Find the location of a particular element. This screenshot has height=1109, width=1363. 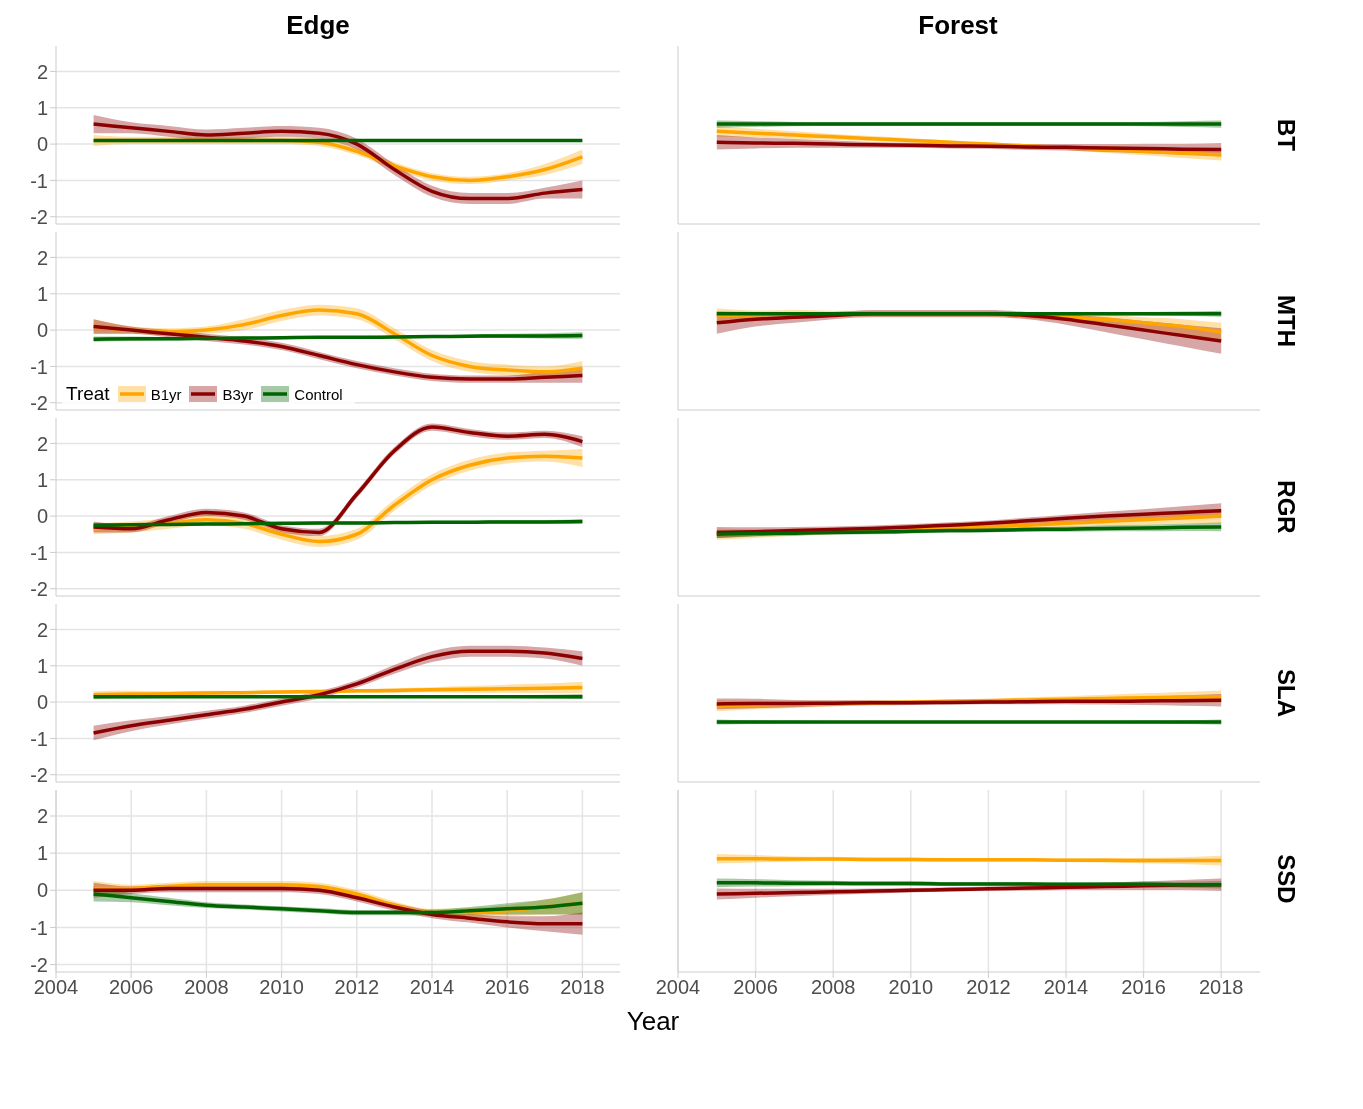

x-axis-title: Year is located at coordinates (653, 1021).